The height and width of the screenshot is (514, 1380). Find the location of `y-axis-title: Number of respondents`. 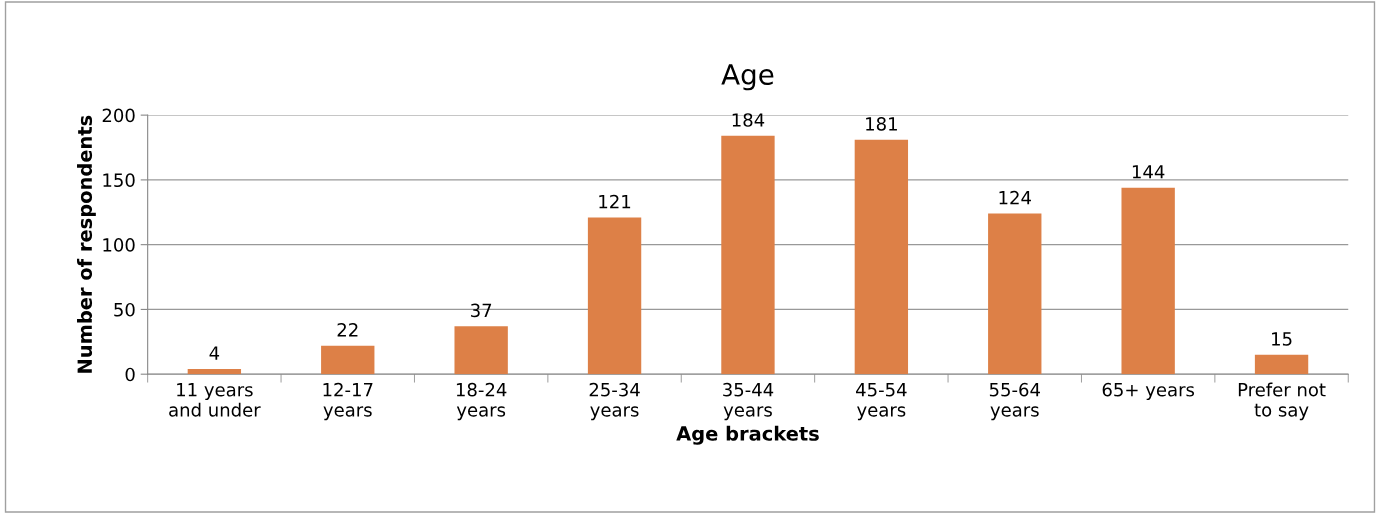

y-axis-title: Number of respondents is located at coordinates (86, 244).